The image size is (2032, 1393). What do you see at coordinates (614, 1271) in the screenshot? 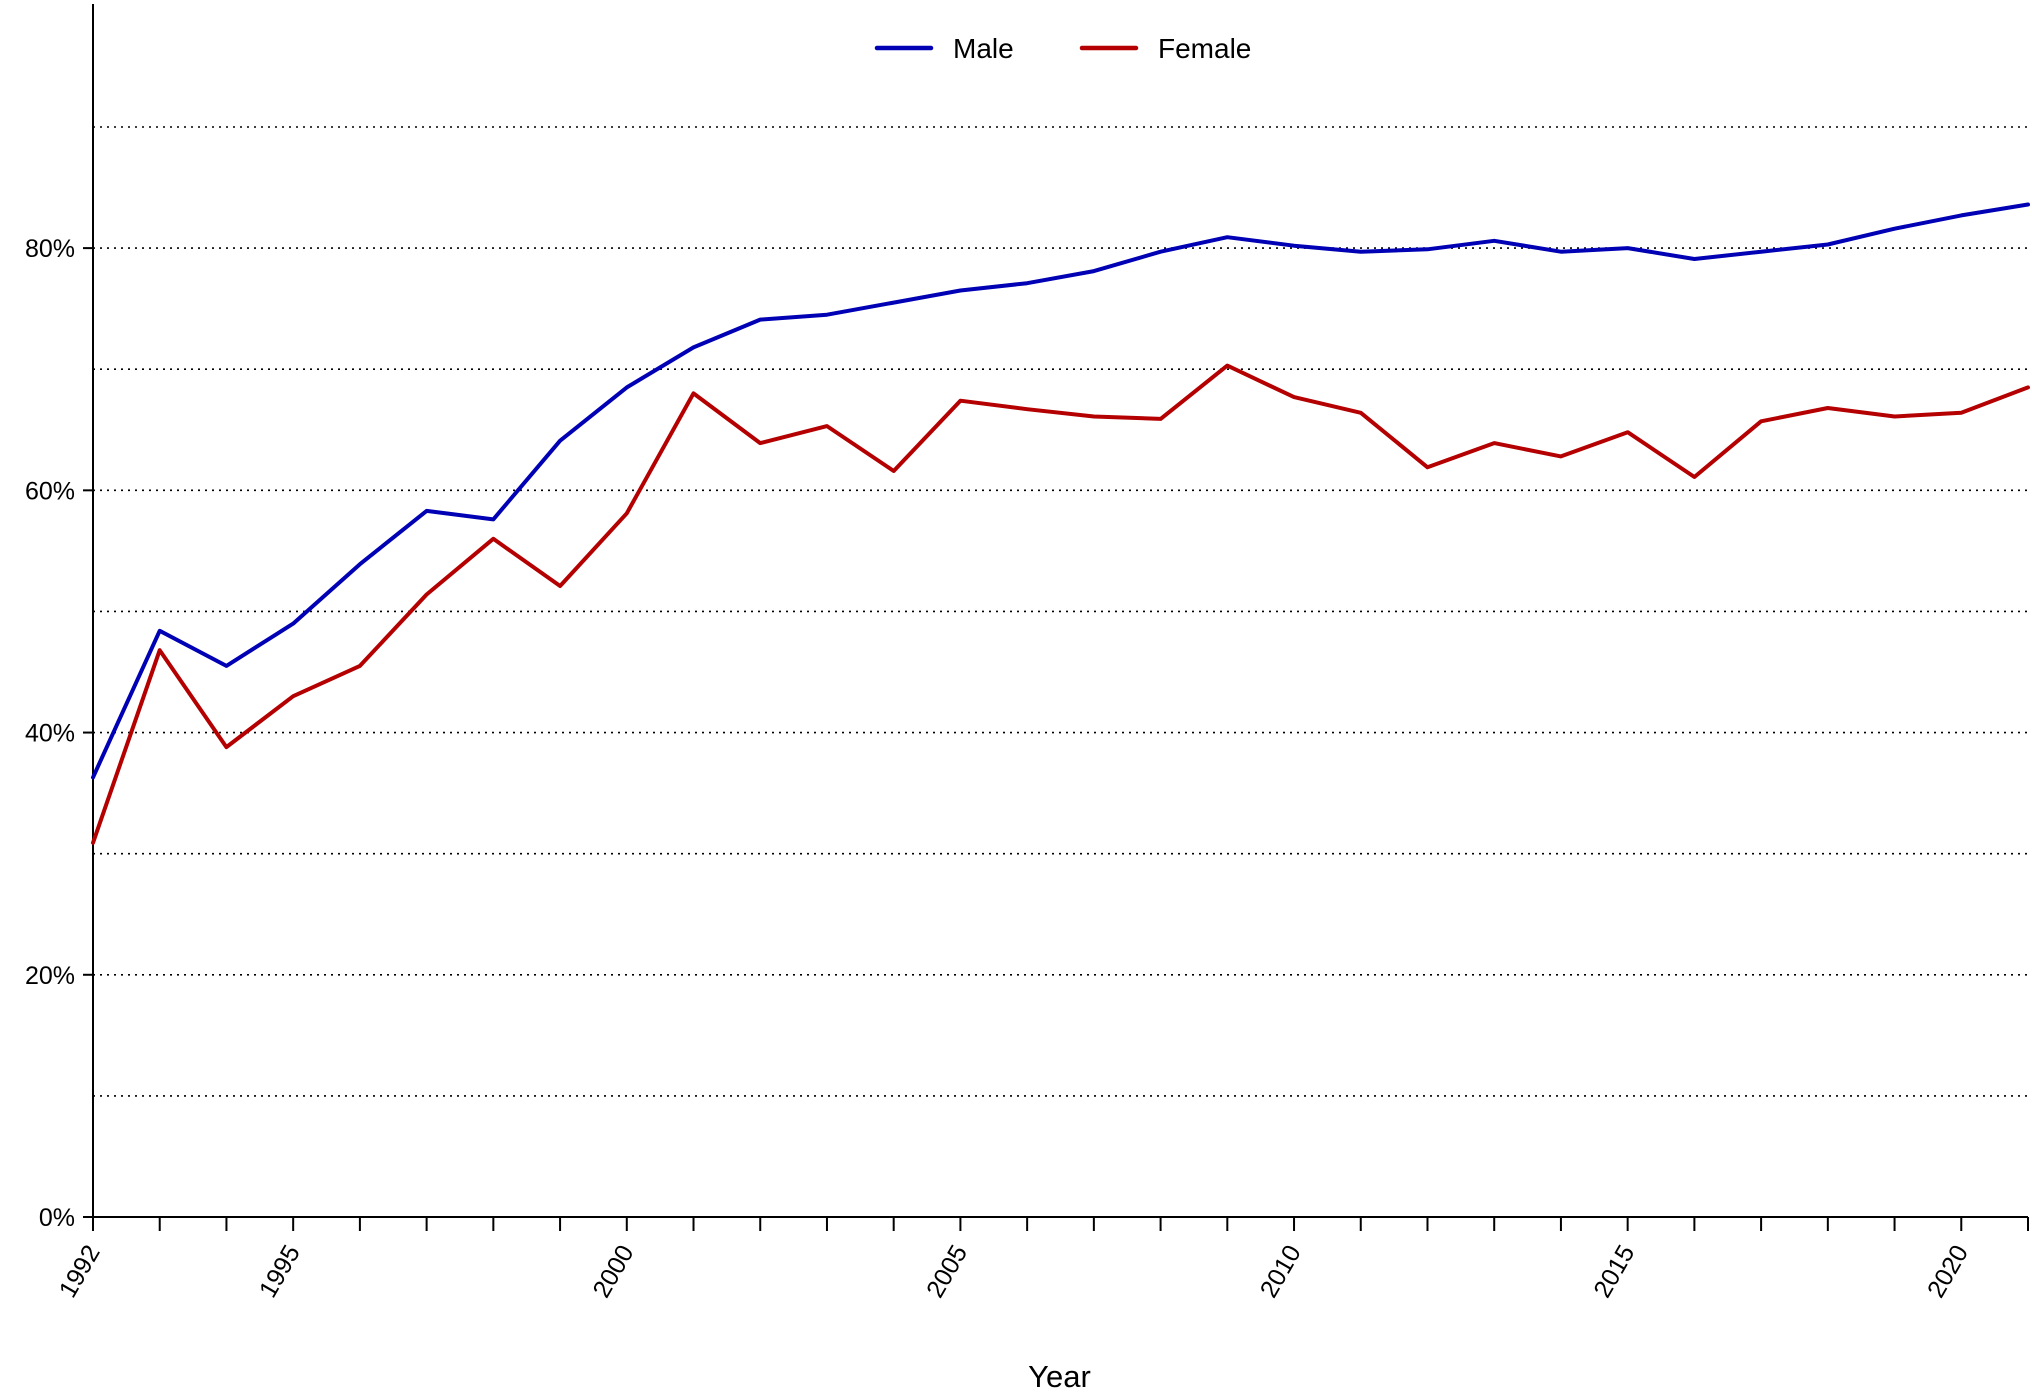
I see `x-tick-label-2000: 2000` at bounding box center [614, 1271].